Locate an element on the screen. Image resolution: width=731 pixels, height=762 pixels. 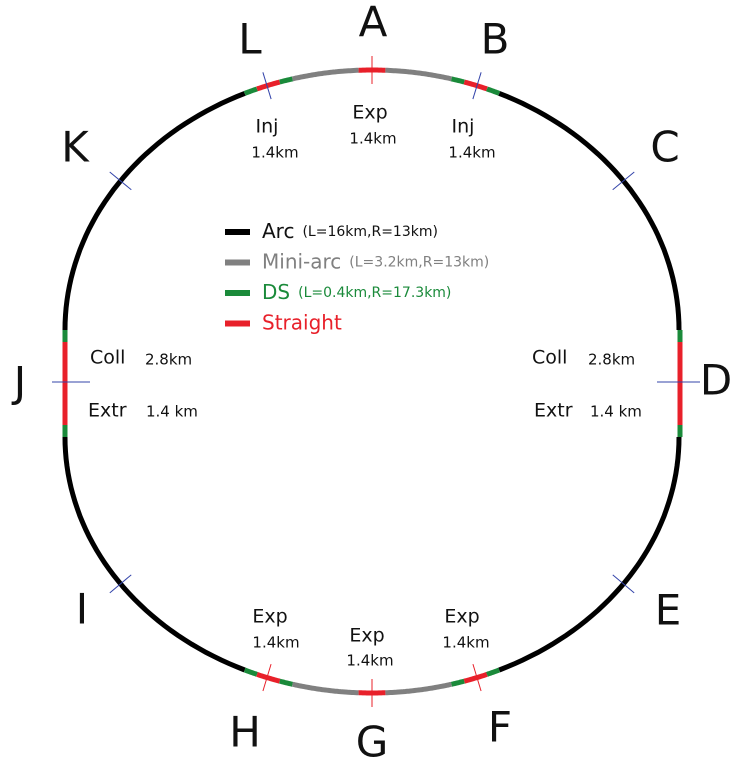
point-label: F is located at coordinates (500, 727).